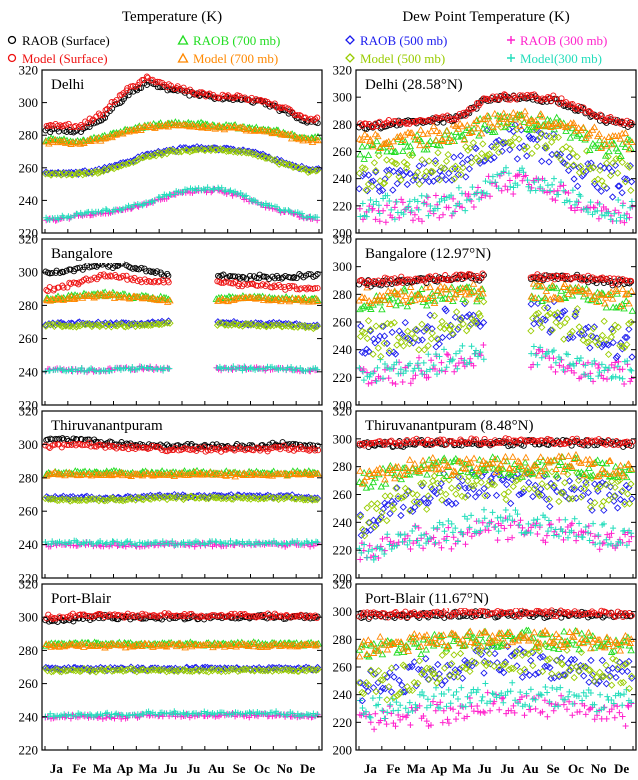 Image resolution: width=638 pixels, height=780 pixels. What do you see at coordinates (29, 750) in the screenshot?
I see `y-tick-label: 220` at bounding box center [29, 750].